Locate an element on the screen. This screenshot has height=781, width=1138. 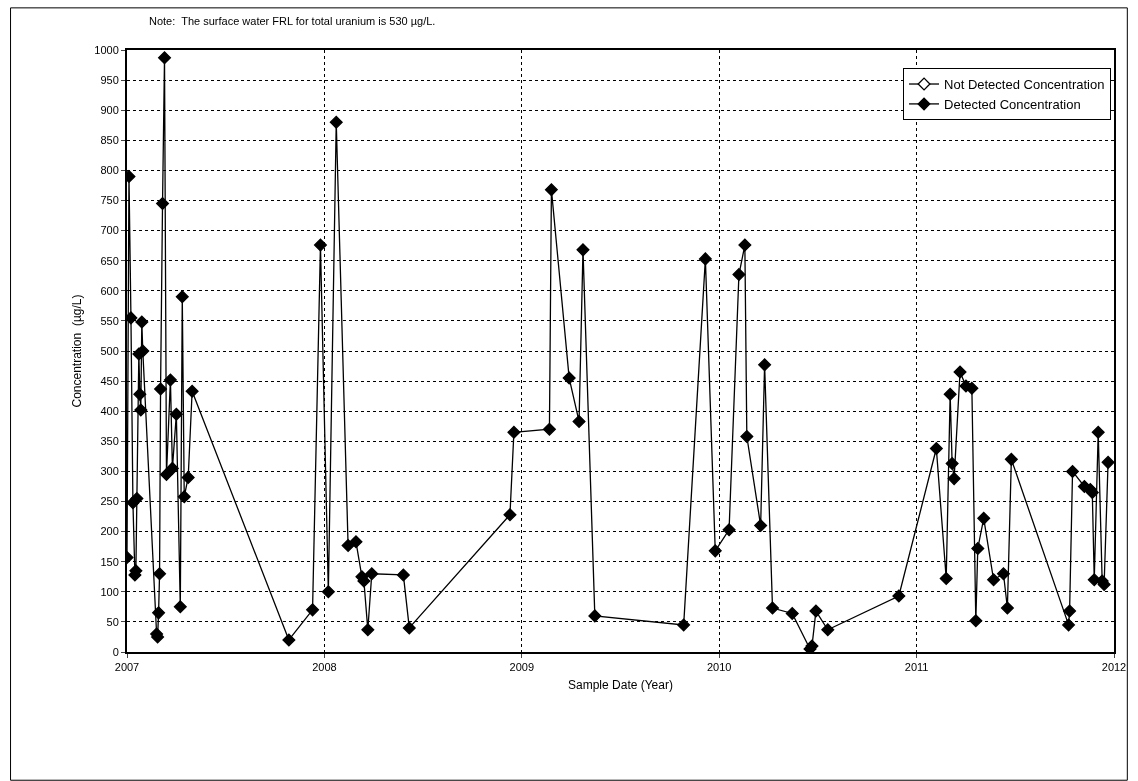
text: Note: The surface water FRL for total uranium is 530 µg/L. is located at coordinates (292, 21).